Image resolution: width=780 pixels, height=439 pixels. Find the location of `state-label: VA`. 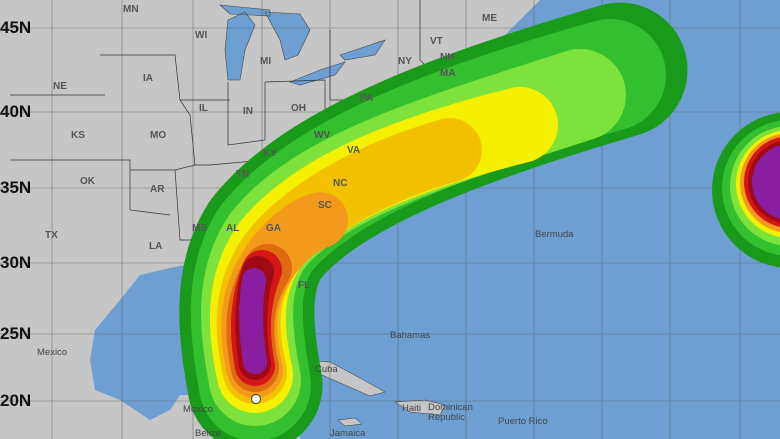

state-label: VA is located at coordinates (354, 150).